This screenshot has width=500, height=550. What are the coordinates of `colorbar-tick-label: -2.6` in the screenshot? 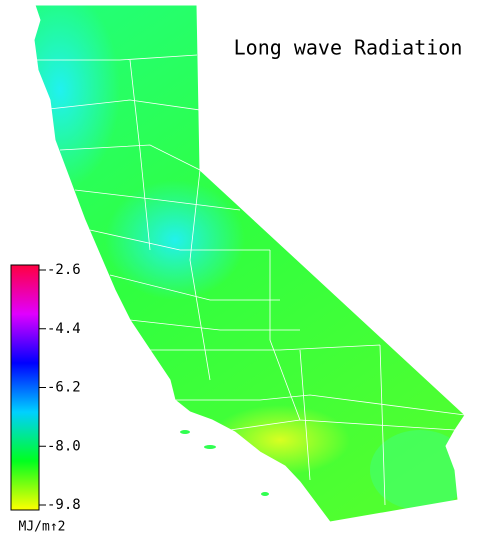 It's located at (64, 270).